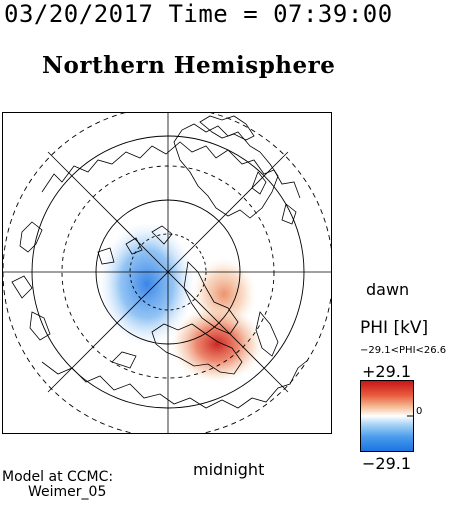 This screenshot has width=470, height=508. Describe the element at coordinates (147, 284) in the screenshot. I see `negative-potential-cell` at that location.